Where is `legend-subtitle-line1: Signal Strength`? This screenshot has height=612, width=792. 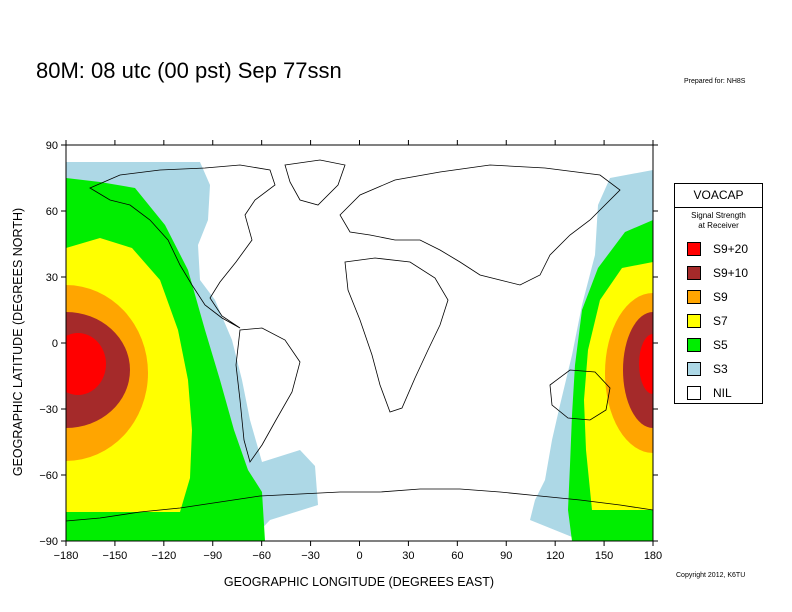
legend-subtitle-line1: Signal Strength is located at coordinates (718, 215).